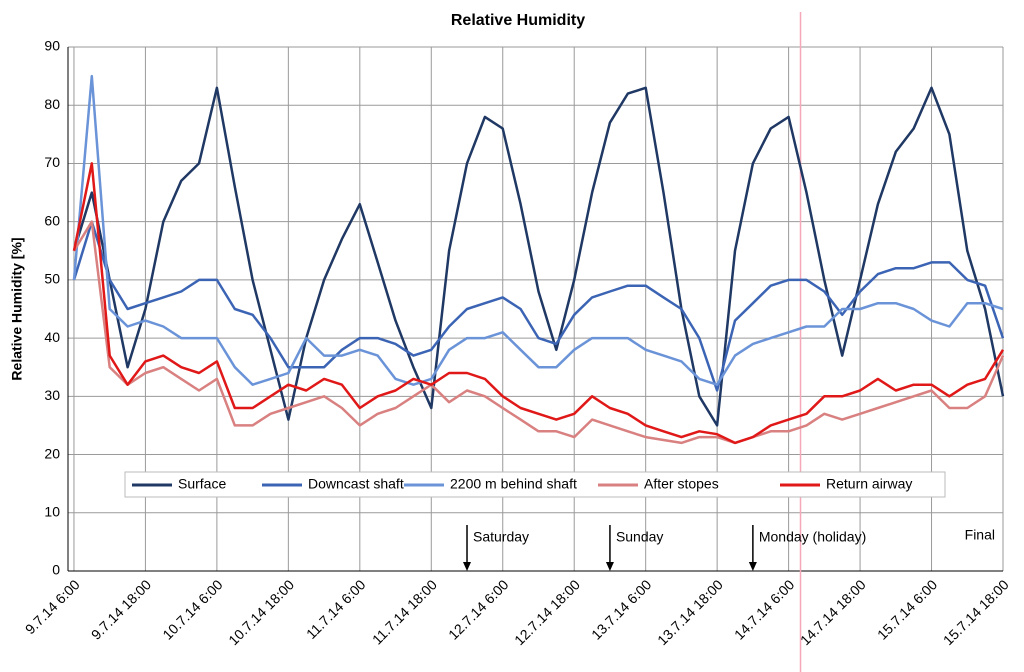 This screenshot has width=1024, height=672. I want to click on x-tick-label: 11.7.14 6:00, so click(336, 609).